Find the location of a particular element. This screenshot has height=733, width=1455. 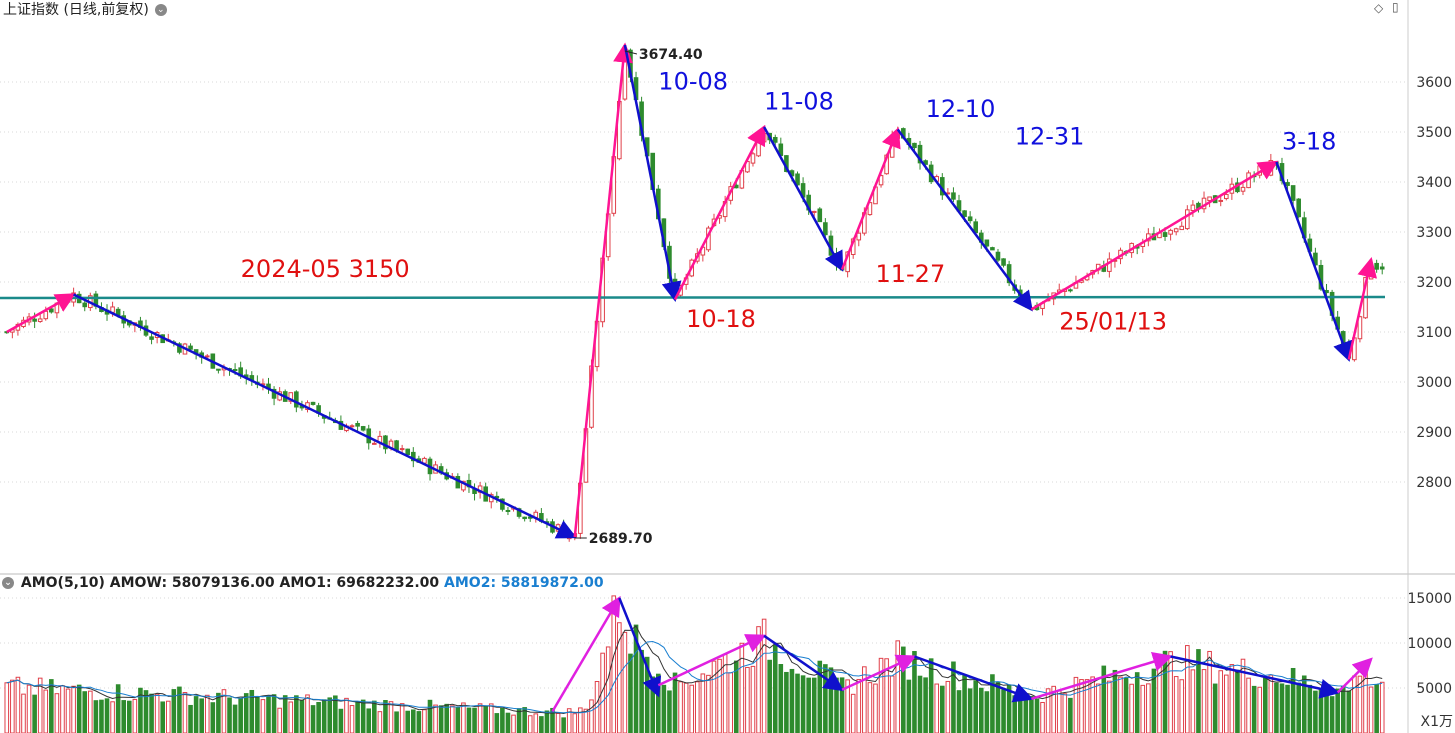

y-tick-label: 3300 is located at coordinates (1434, 233).